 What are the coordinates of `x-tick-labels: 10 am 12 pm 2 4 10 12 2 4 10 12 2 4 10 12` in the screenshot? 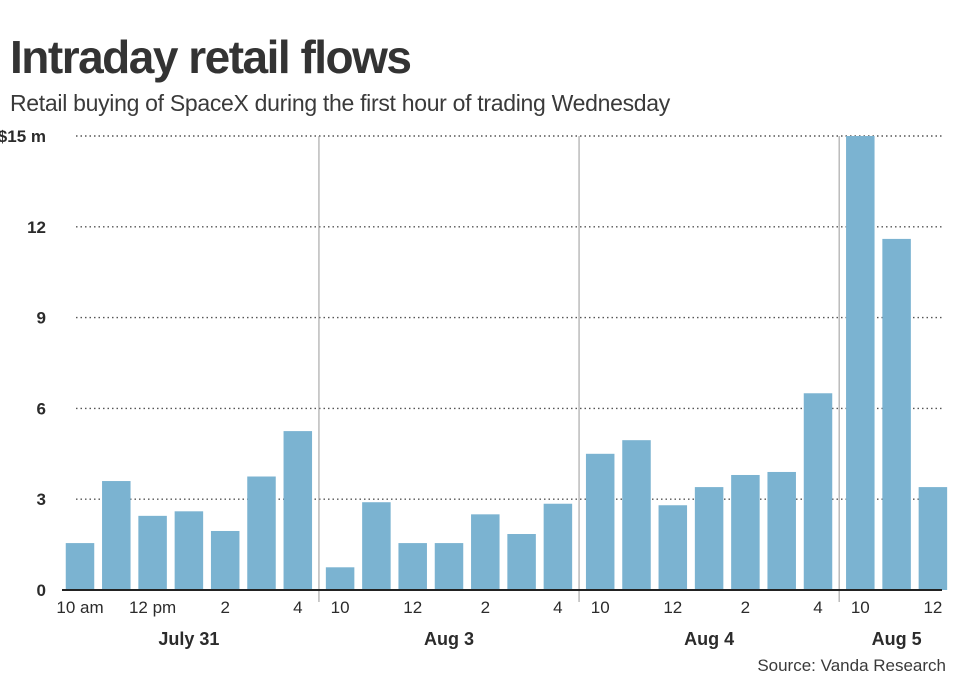 It's located at (499, 607).